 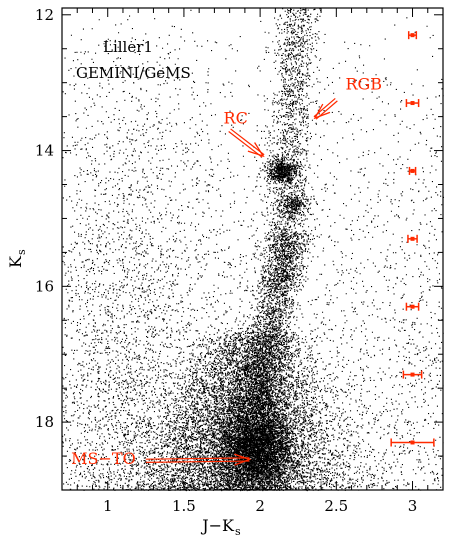 I want to click on error-bars, so click(x=412, y=239).